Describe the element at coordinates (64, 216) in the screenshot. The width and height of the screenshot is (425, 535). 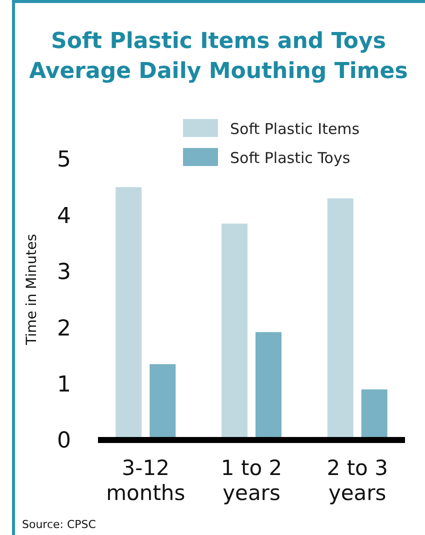
I see `y-tick-label: 4` at that location.